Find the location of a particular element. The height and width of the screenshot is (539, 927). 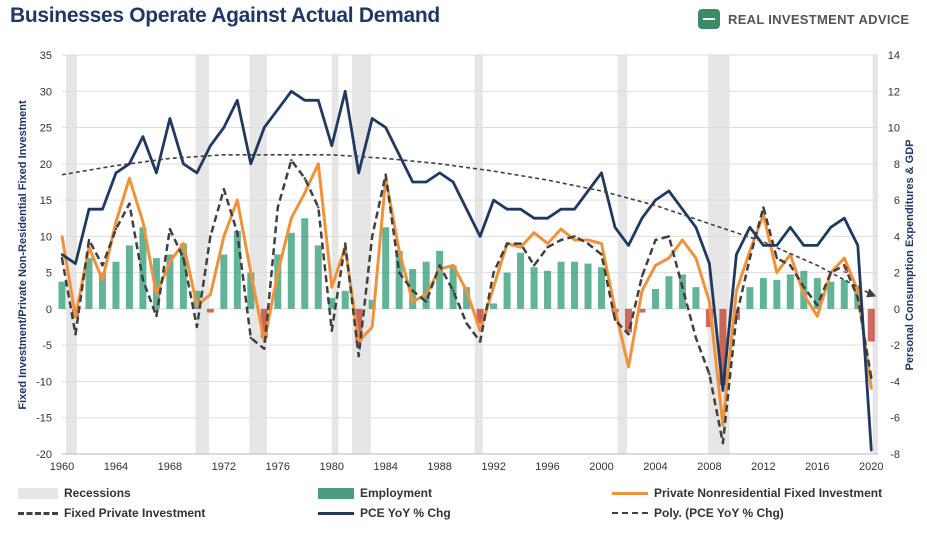

x-tick-label: 1984 is located at coordinates (385, 467).